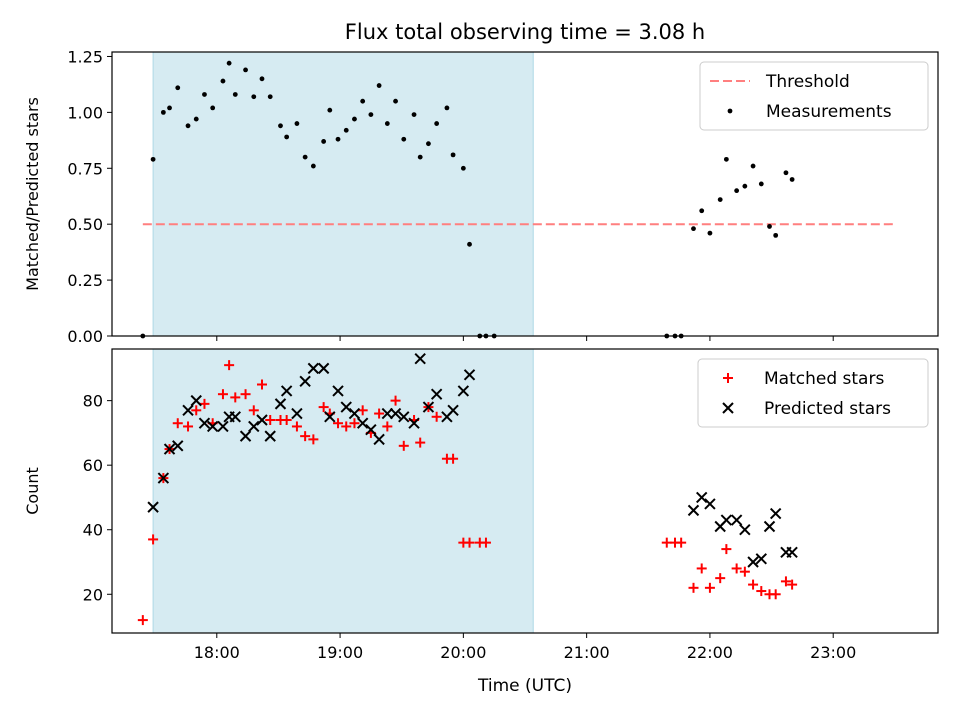  Describe the element at coordinates (807, 82) in the screenshot. I see `legend-label: Threshold` at that location.